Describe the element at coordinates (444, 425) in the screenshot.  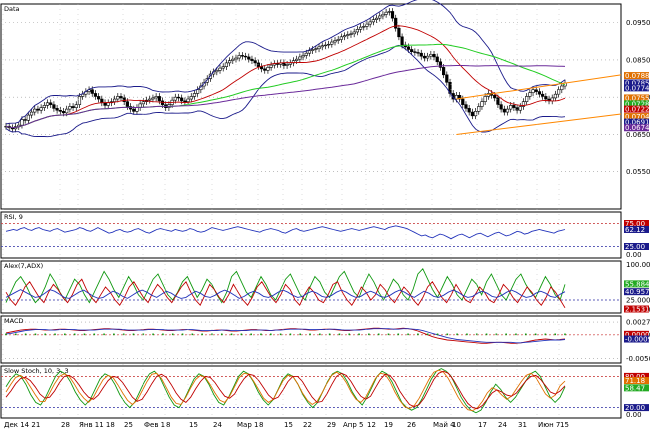
I see `x-tick-label: Май 4` at that location.